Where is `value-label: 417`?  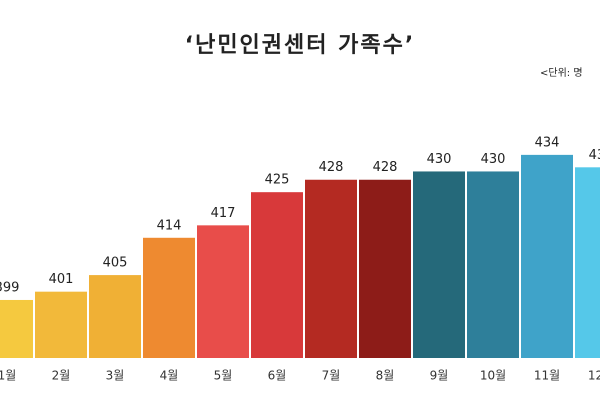 value-label: 417 is located at coordinates (223, 213).